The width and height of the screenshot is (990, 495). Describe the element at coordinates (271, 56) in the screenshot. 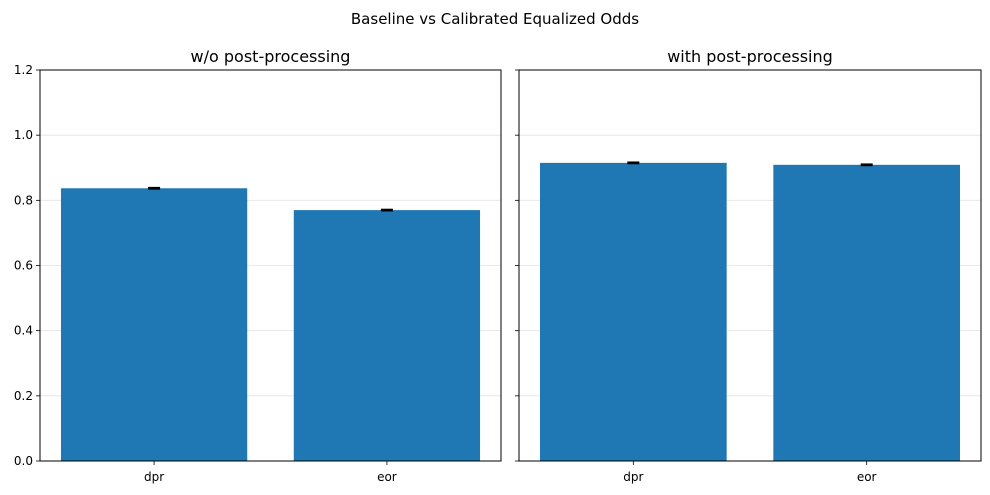

I see `chart-title: w/o post-processing` at that location.